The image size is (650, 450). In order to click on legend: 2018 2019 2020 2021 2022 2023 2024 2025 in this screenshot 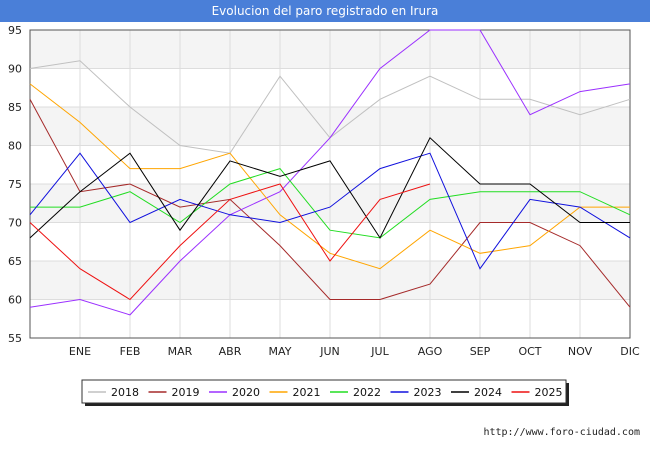, I will do `click(325, 392)`.